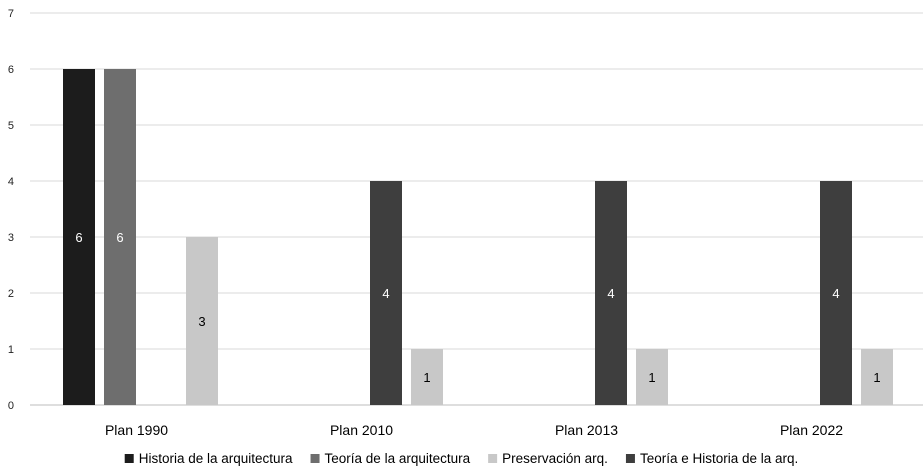  I want to click on legend-label: Preservación arq., so click(555, 458).